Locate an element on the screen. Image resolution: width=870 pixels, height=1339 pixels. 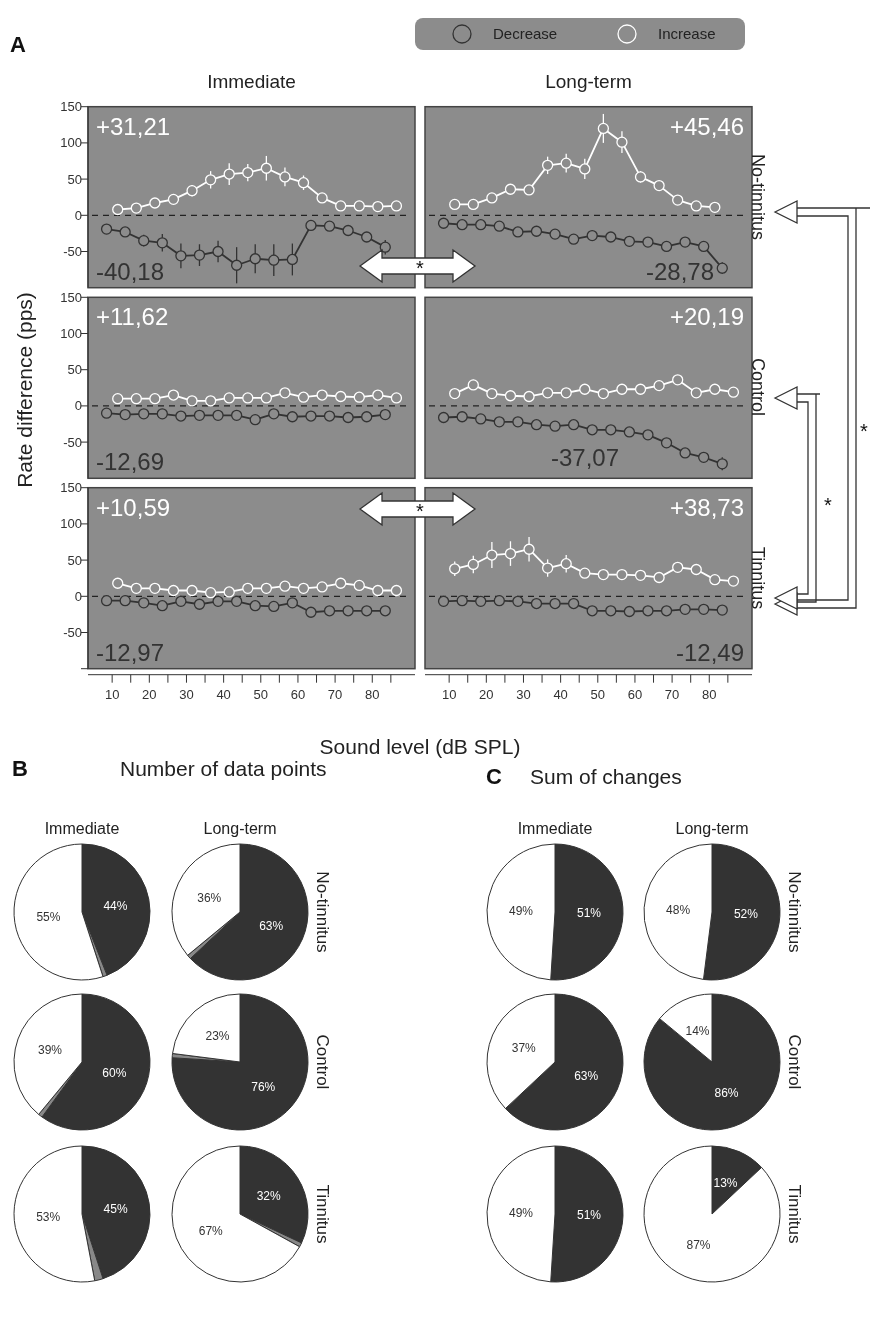
data-label: 87% is located at coordinates (698, 1245).